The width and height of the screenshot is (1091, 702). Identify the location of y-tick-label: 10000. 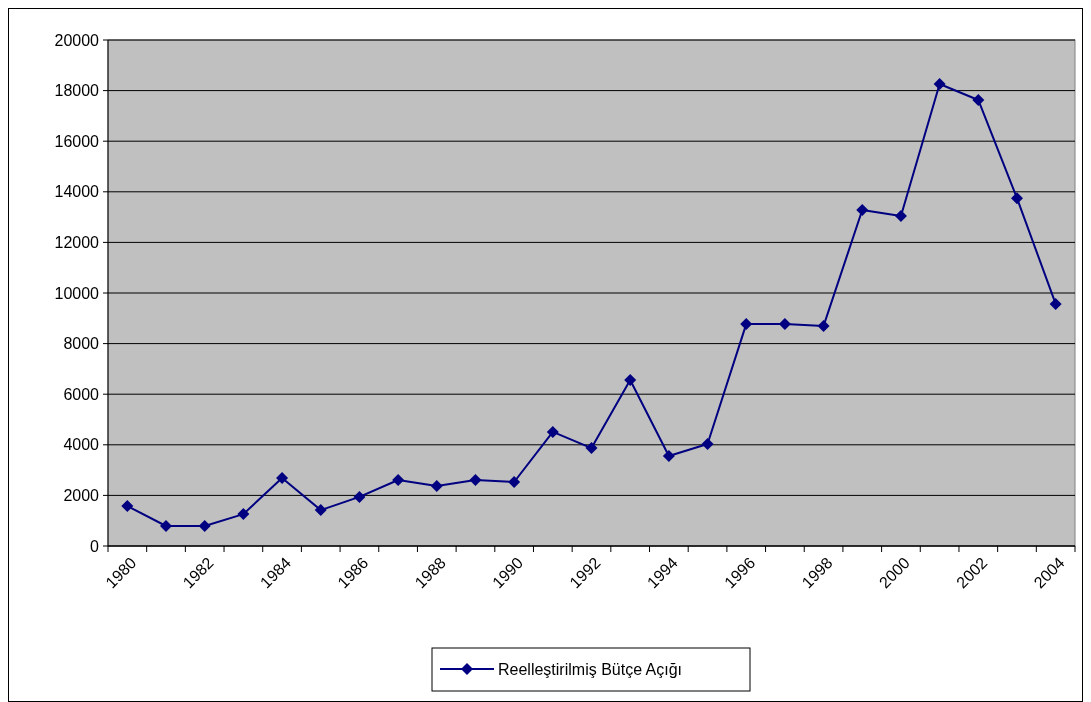
(77, 293).